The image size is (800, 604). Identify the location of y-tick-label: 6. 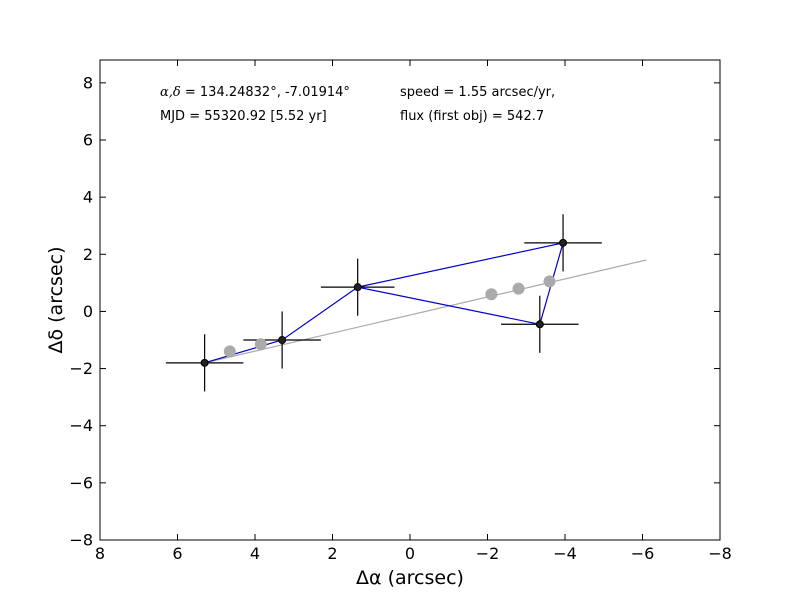
(88, 140).